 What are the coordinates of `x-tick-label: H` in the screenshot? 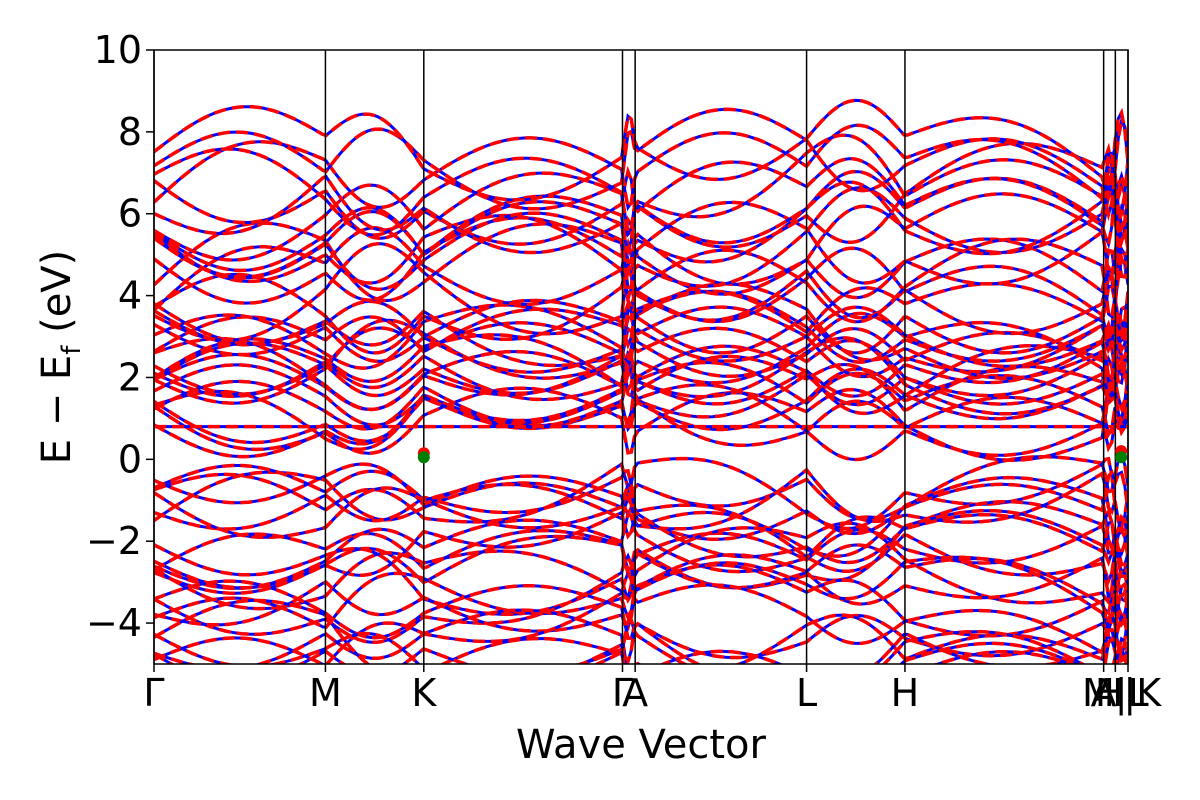 It's located at (905, 693).